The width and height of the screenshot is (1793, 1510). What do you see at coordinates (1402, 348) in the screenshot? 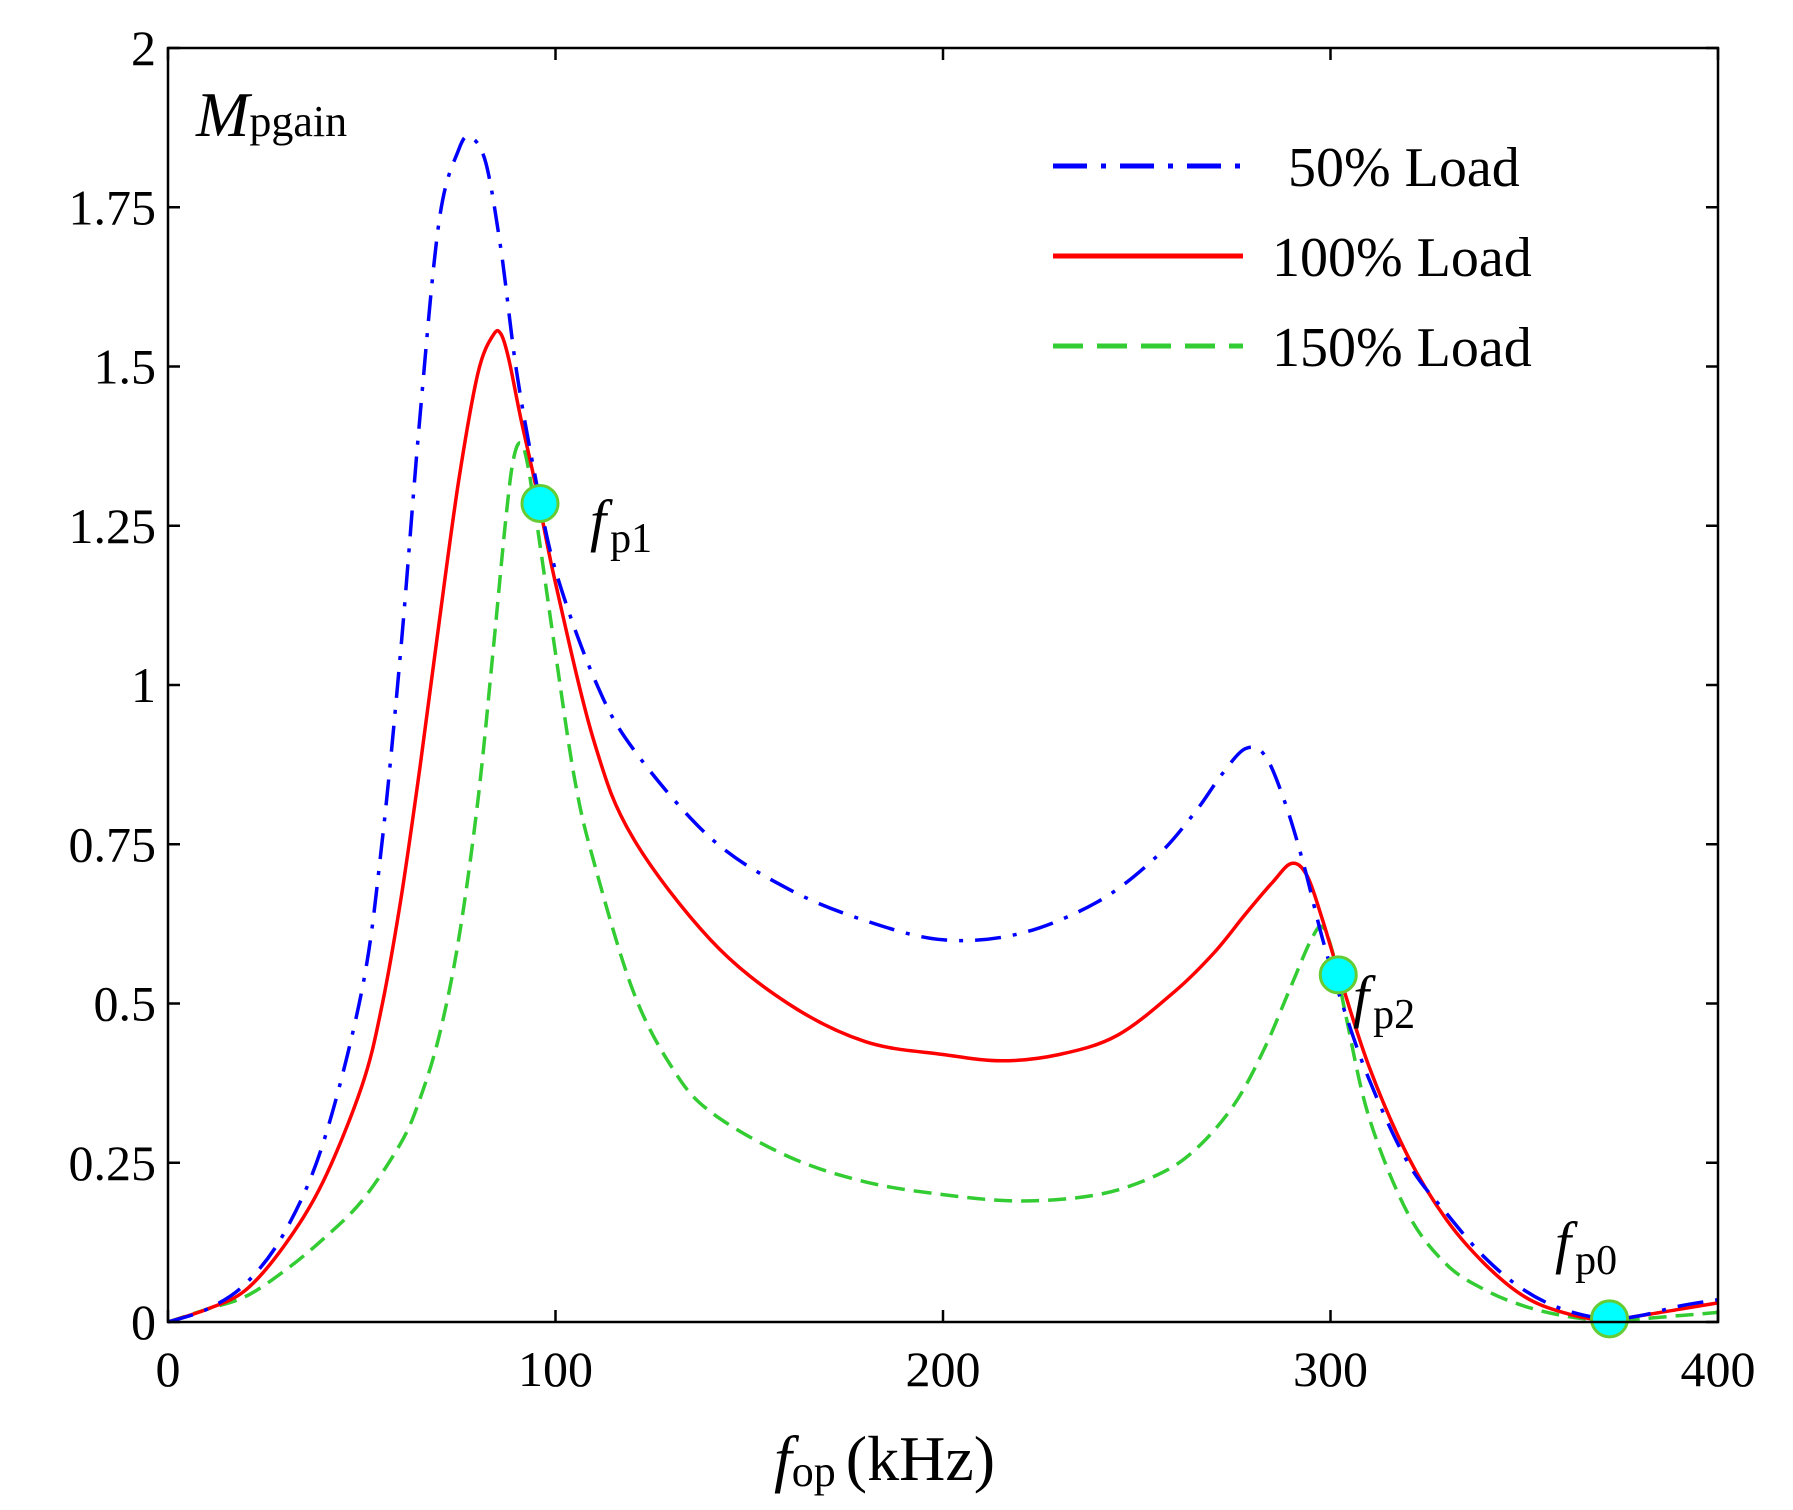
I see `legend-label-150: 150% Load` at bounding box center [1402, 348].